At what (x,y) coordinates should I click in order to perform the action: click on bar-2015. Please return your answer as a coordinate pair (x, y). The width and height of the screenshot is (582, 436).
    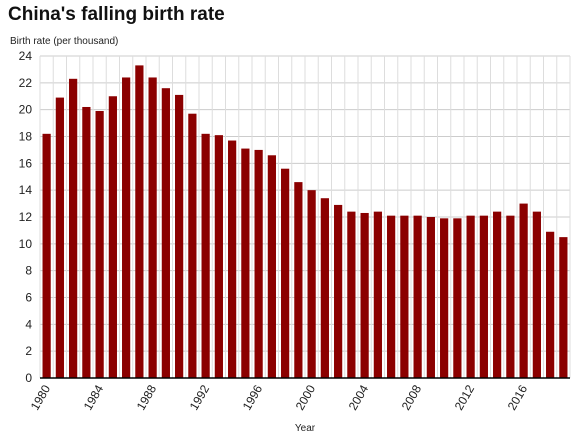
    Looking at the image, I should click on (510, 296).